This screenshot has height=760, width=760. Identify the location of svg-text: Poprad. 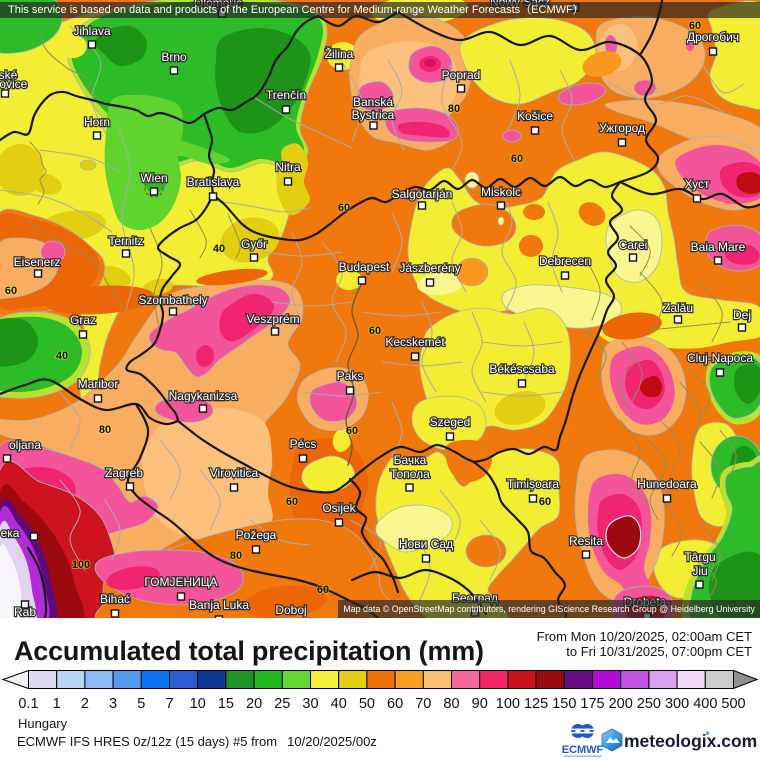
(461, 75).